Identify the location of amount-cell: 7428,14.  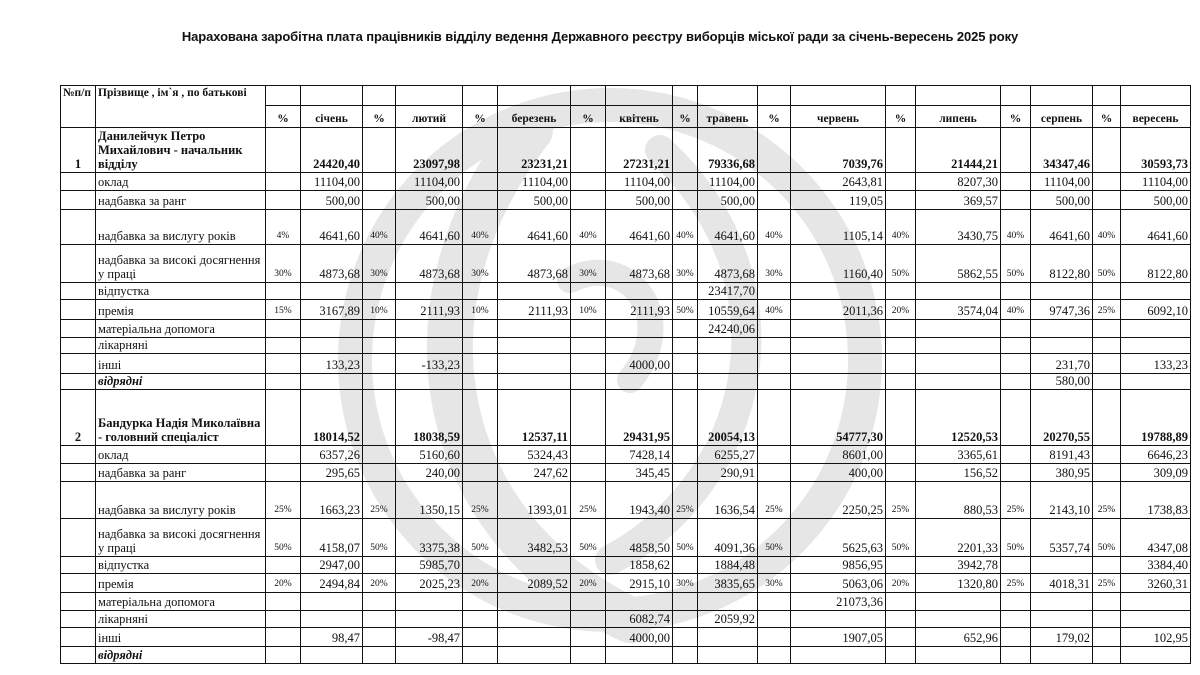
(639, 454).